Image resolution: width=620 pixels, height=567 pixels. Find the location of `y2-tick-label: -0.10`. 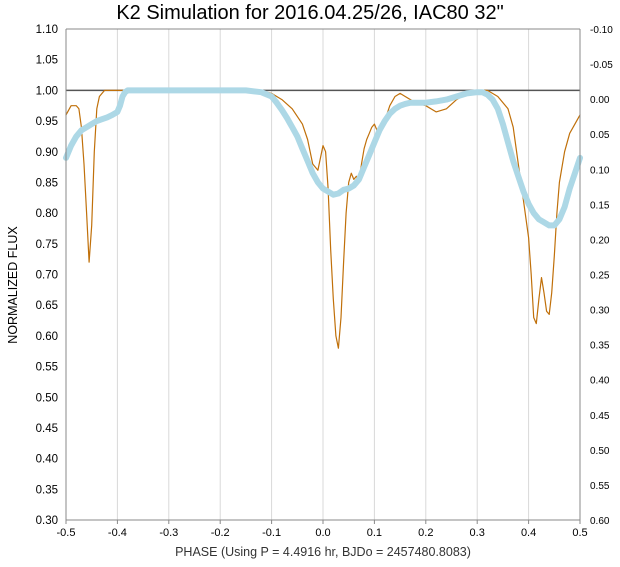

y2-tick-label: -0.10 is located at coordinates (601, 30).